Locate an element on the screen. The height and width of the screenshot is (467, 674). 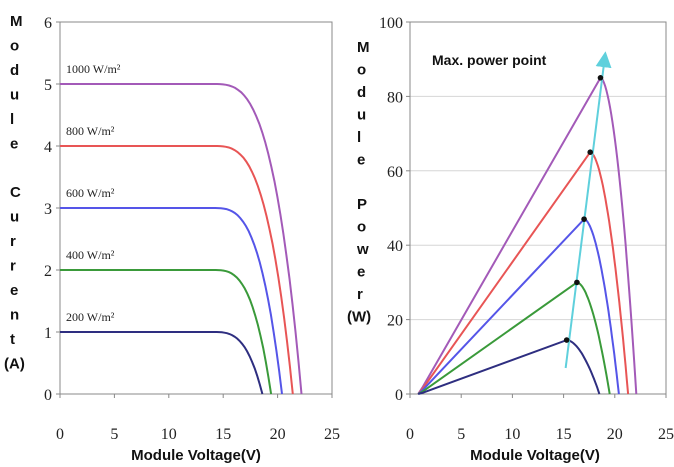
iv-x-tick-label: 25 is located at coordinates (332, 434).